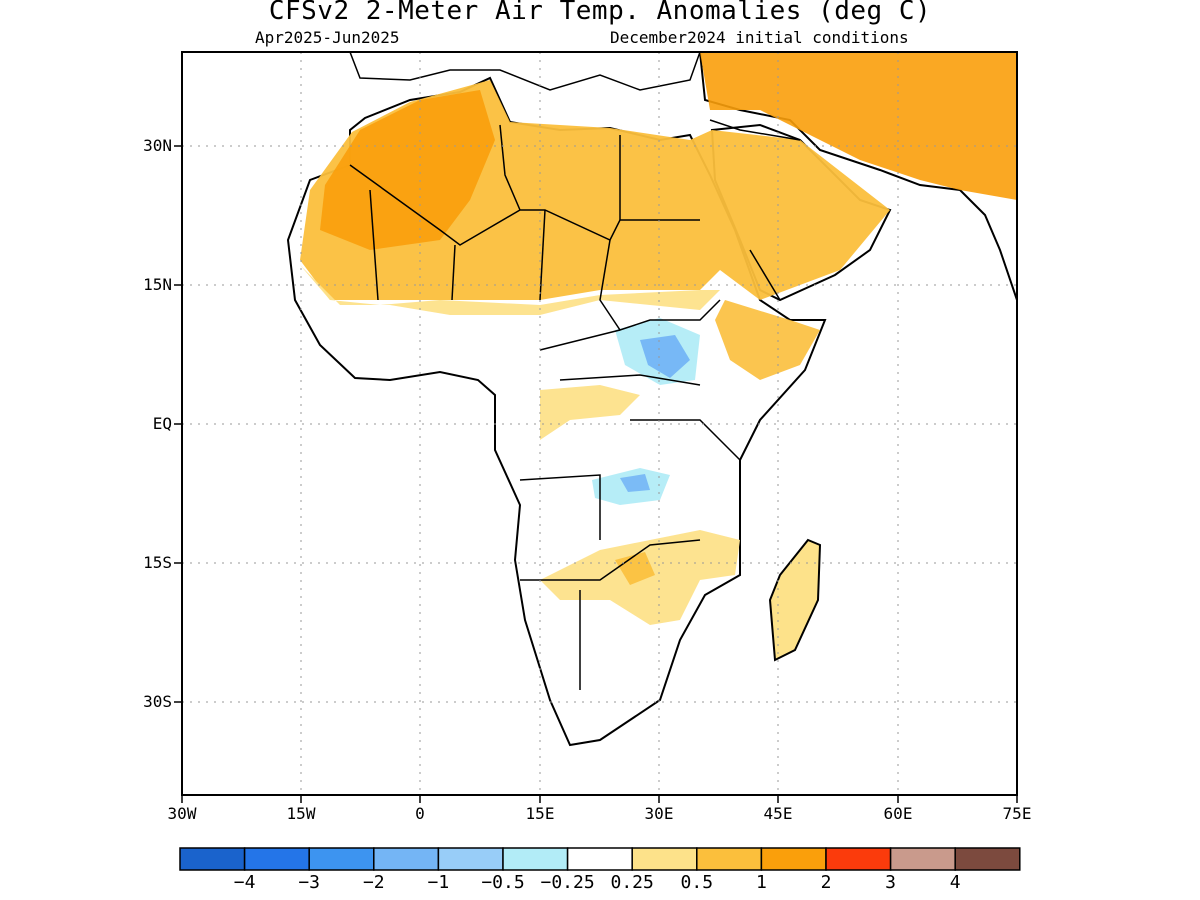 Image resolution: width=1200 pixels, height=900 pixels. What do you see at coordinates (955, 882) in the screenshot?
I see `colorbar-label: 4` at bounding box center [955, 882].